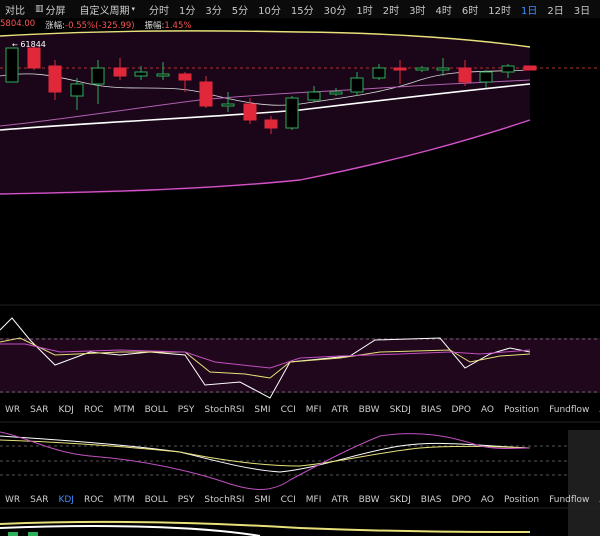 Image resolution: width=600 pixels, height=536 pixels. I want to click on split-screen-button: ▥ 分屏, so click(50, 9).